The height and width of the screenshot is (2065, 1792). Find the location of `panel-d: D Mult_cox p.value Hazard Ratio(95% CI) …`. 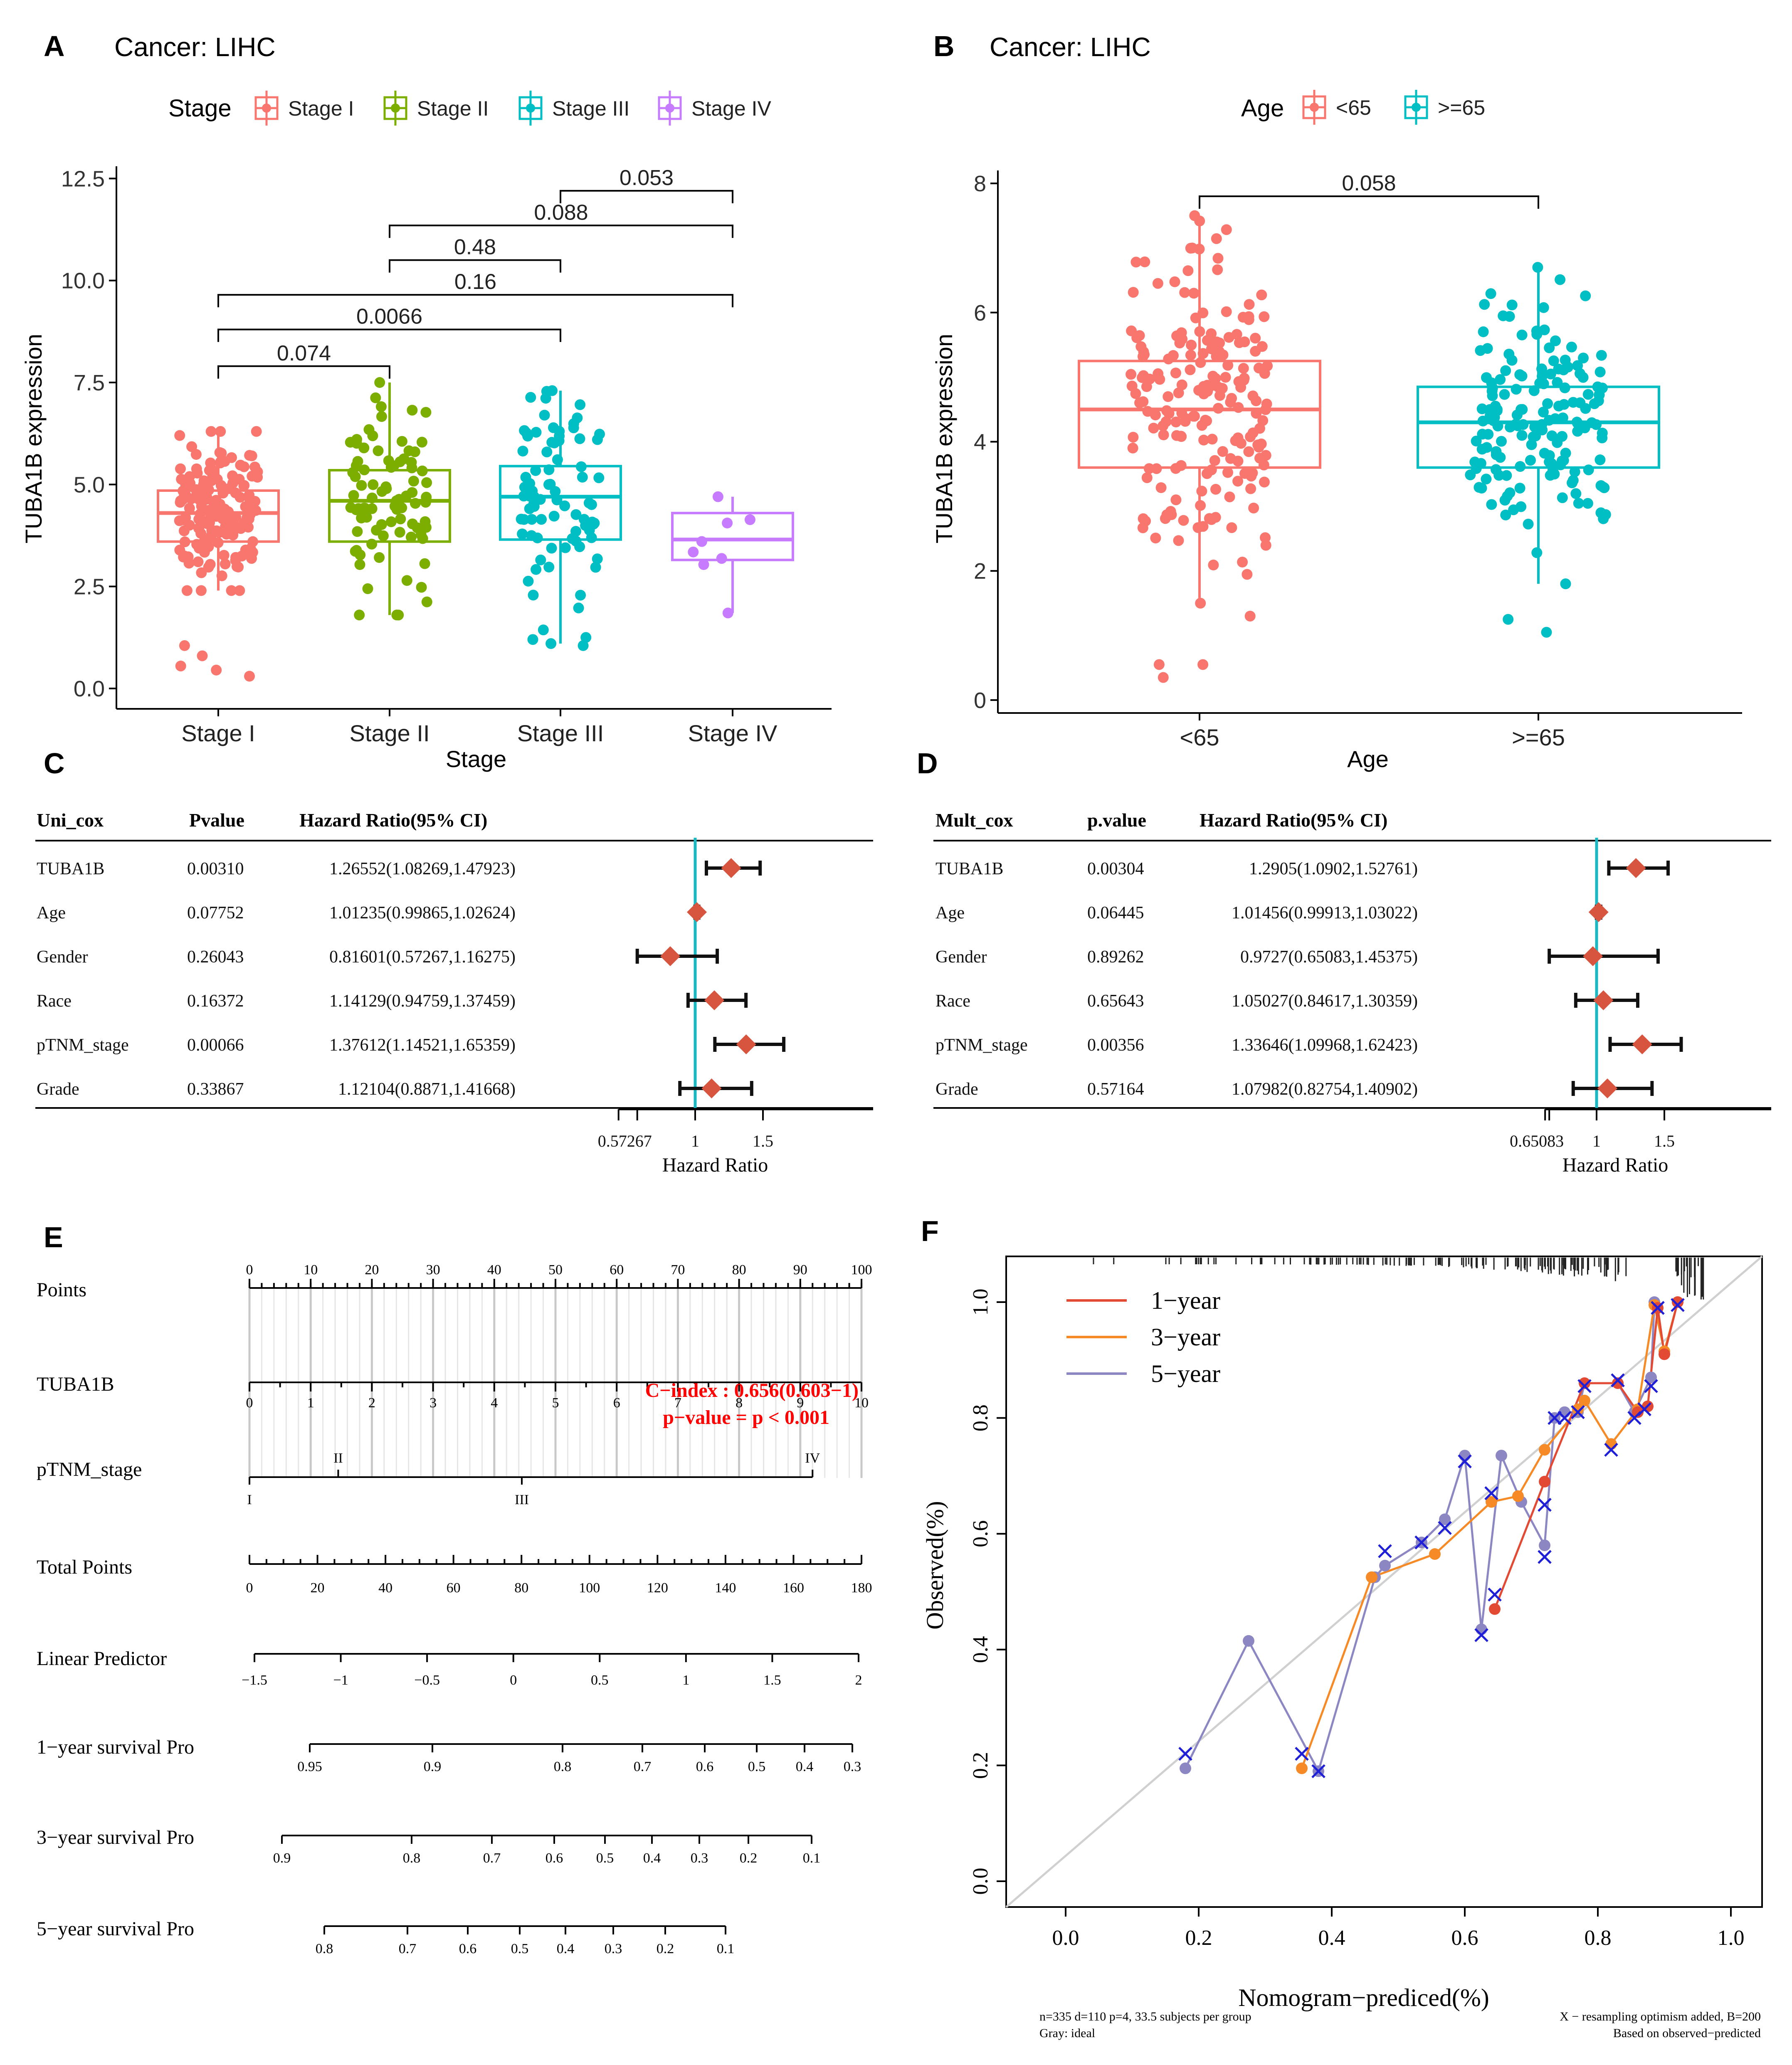

panel-d: D Mult_cox p.value Hazard Ratio(95% CI) … is located at coordinates (1344, 961).